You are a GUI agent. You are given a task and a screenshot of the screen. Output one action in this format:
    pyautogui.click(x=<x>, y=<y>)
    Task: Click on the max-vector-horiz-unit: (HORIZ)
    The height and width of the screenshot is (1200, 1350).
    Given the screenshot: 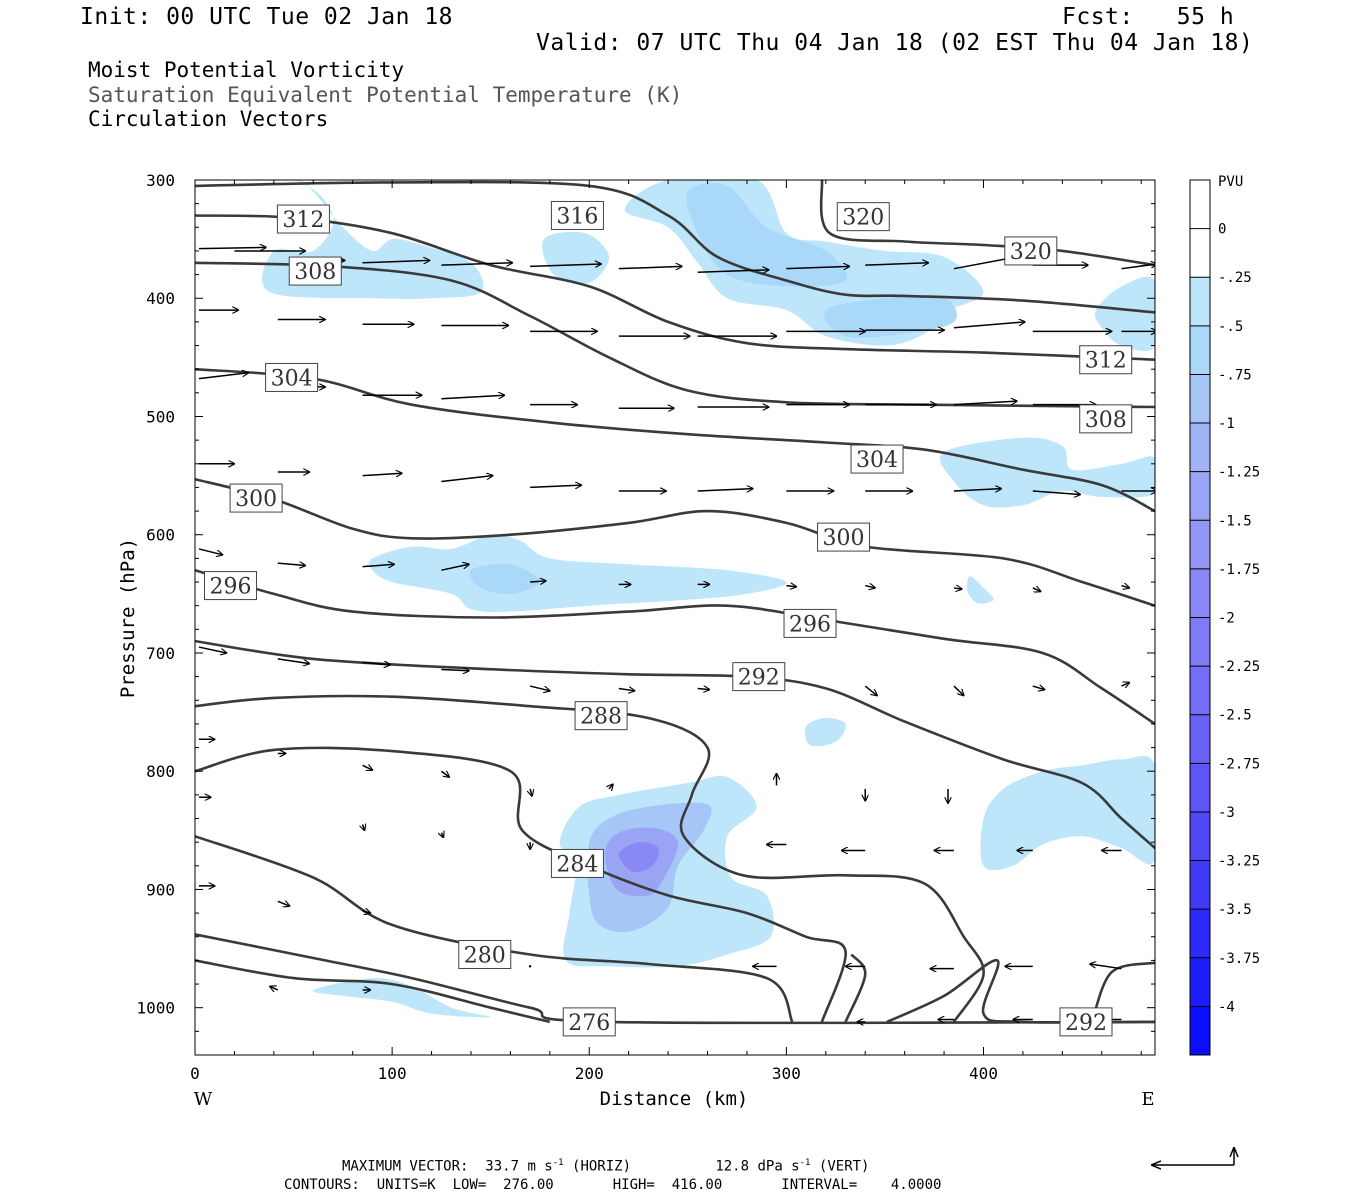 What is the action you would take?
    pyautogui.click(x=602, y=1166)
    